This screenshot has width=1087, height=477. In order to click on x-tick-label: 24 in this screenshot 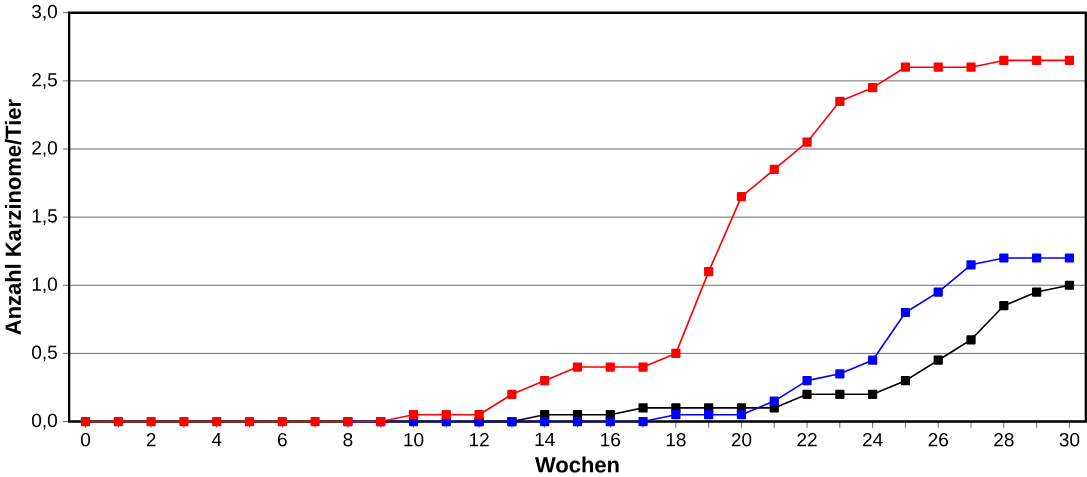, I will do `click(873, 439)`.